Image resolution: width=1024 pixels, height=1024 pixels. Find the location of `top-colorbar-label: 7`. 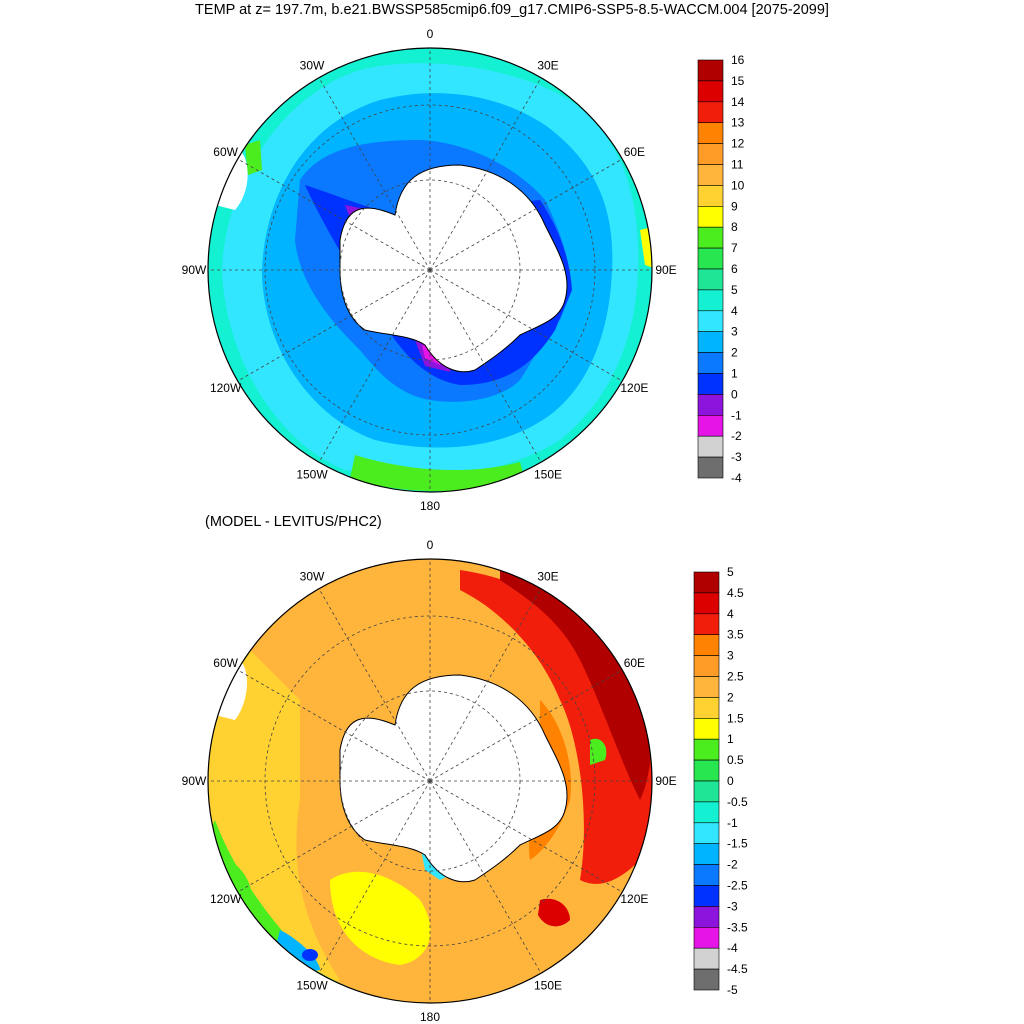

top-colorbar-label: 7 is located at coordinates (734, 248).